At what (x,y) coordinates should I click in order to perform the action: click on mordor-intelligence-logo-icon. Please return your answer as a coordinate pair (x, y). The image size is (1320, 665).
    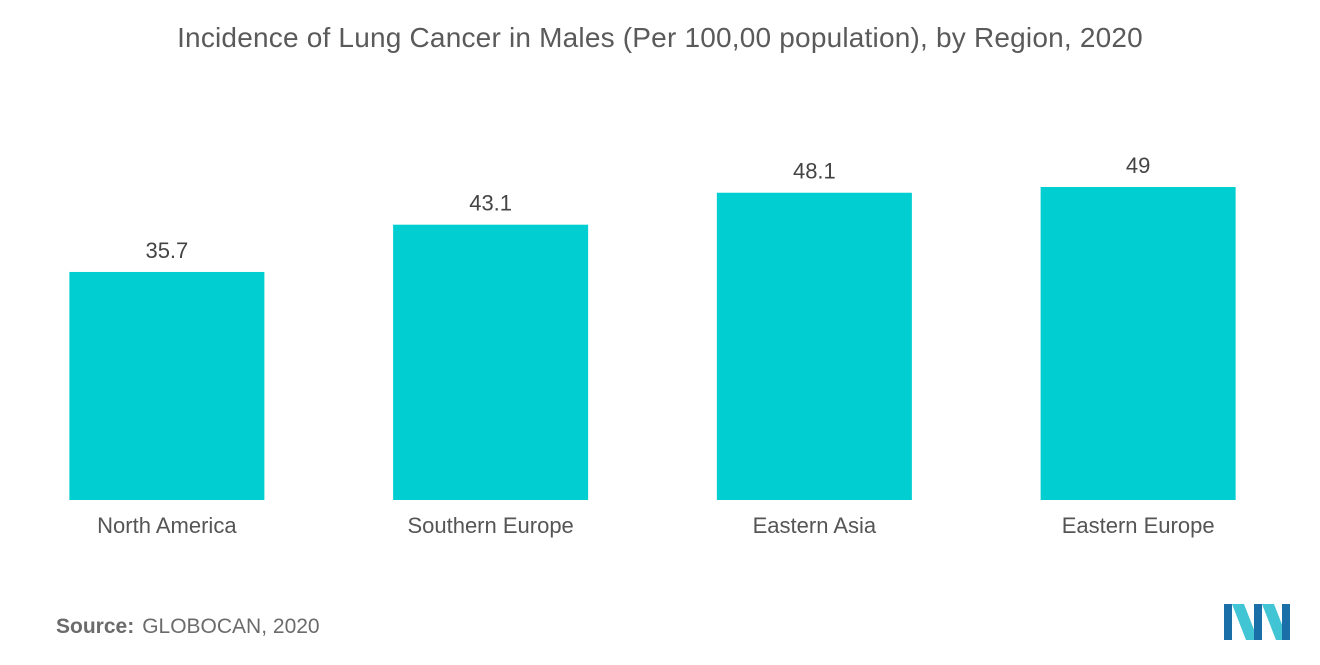
    Looking at the image, I should click on (1257, 622).